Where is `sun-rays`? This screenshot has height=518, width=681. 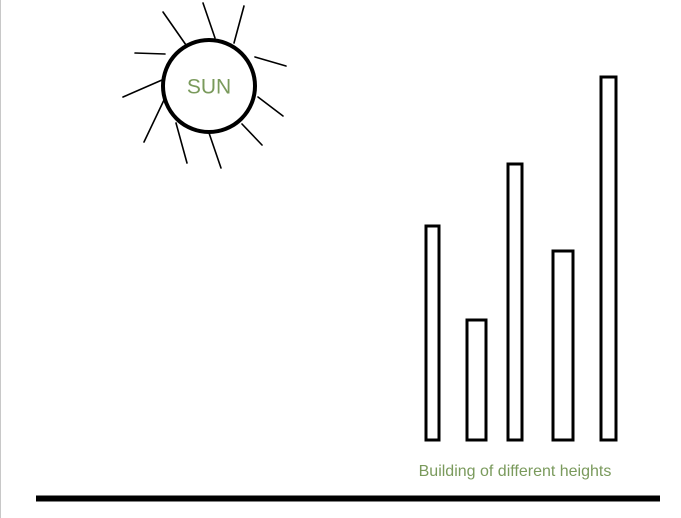
sun-rays is located at coordinates (204, 85).